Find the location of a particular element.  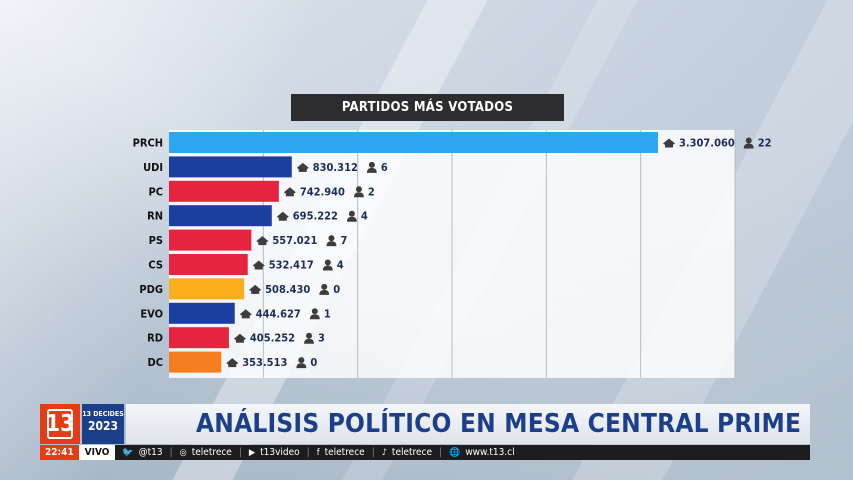

t13-logo: 13 is located at coordinates (60, 424).